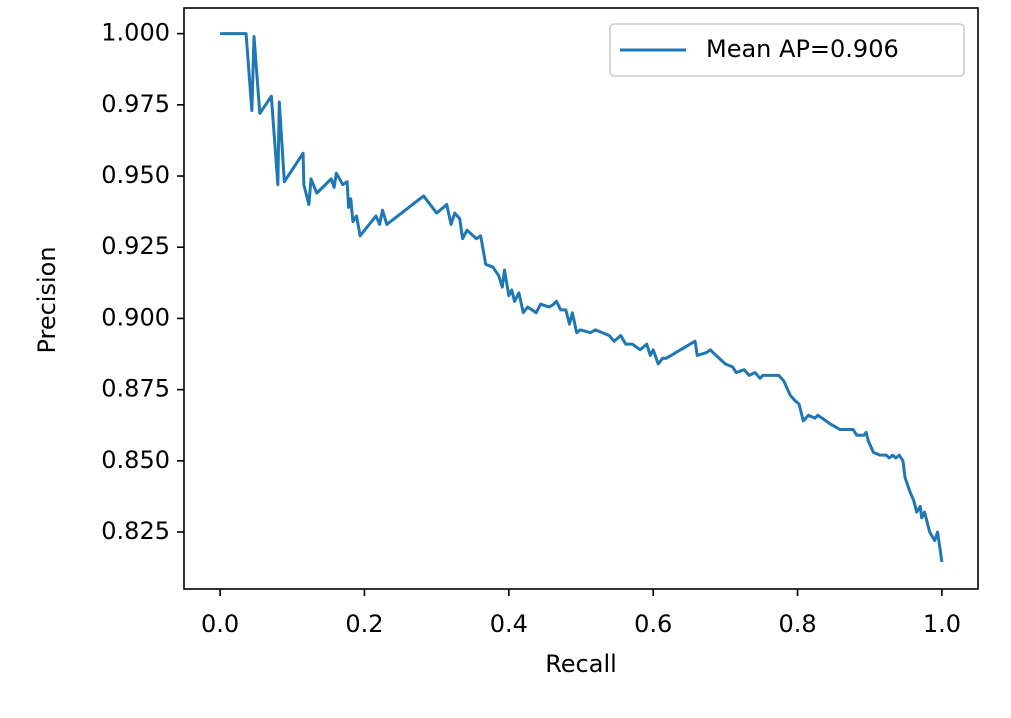 The image size is (1011, 718). Describe the element at coordinates (135, 104) in the screenshot. I see `y-tick-label: 0.975` at that location.